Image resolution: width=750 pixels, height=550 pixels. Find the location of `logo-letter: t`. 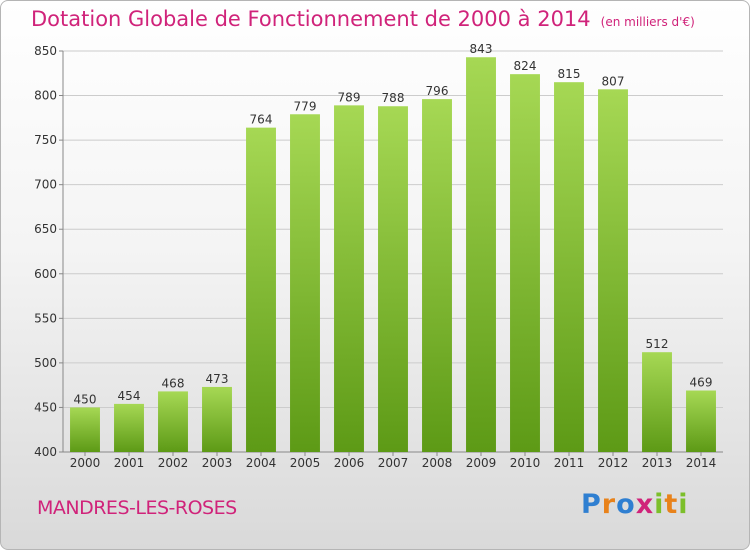

logo-letter: t is located at coordinates (671, 504).